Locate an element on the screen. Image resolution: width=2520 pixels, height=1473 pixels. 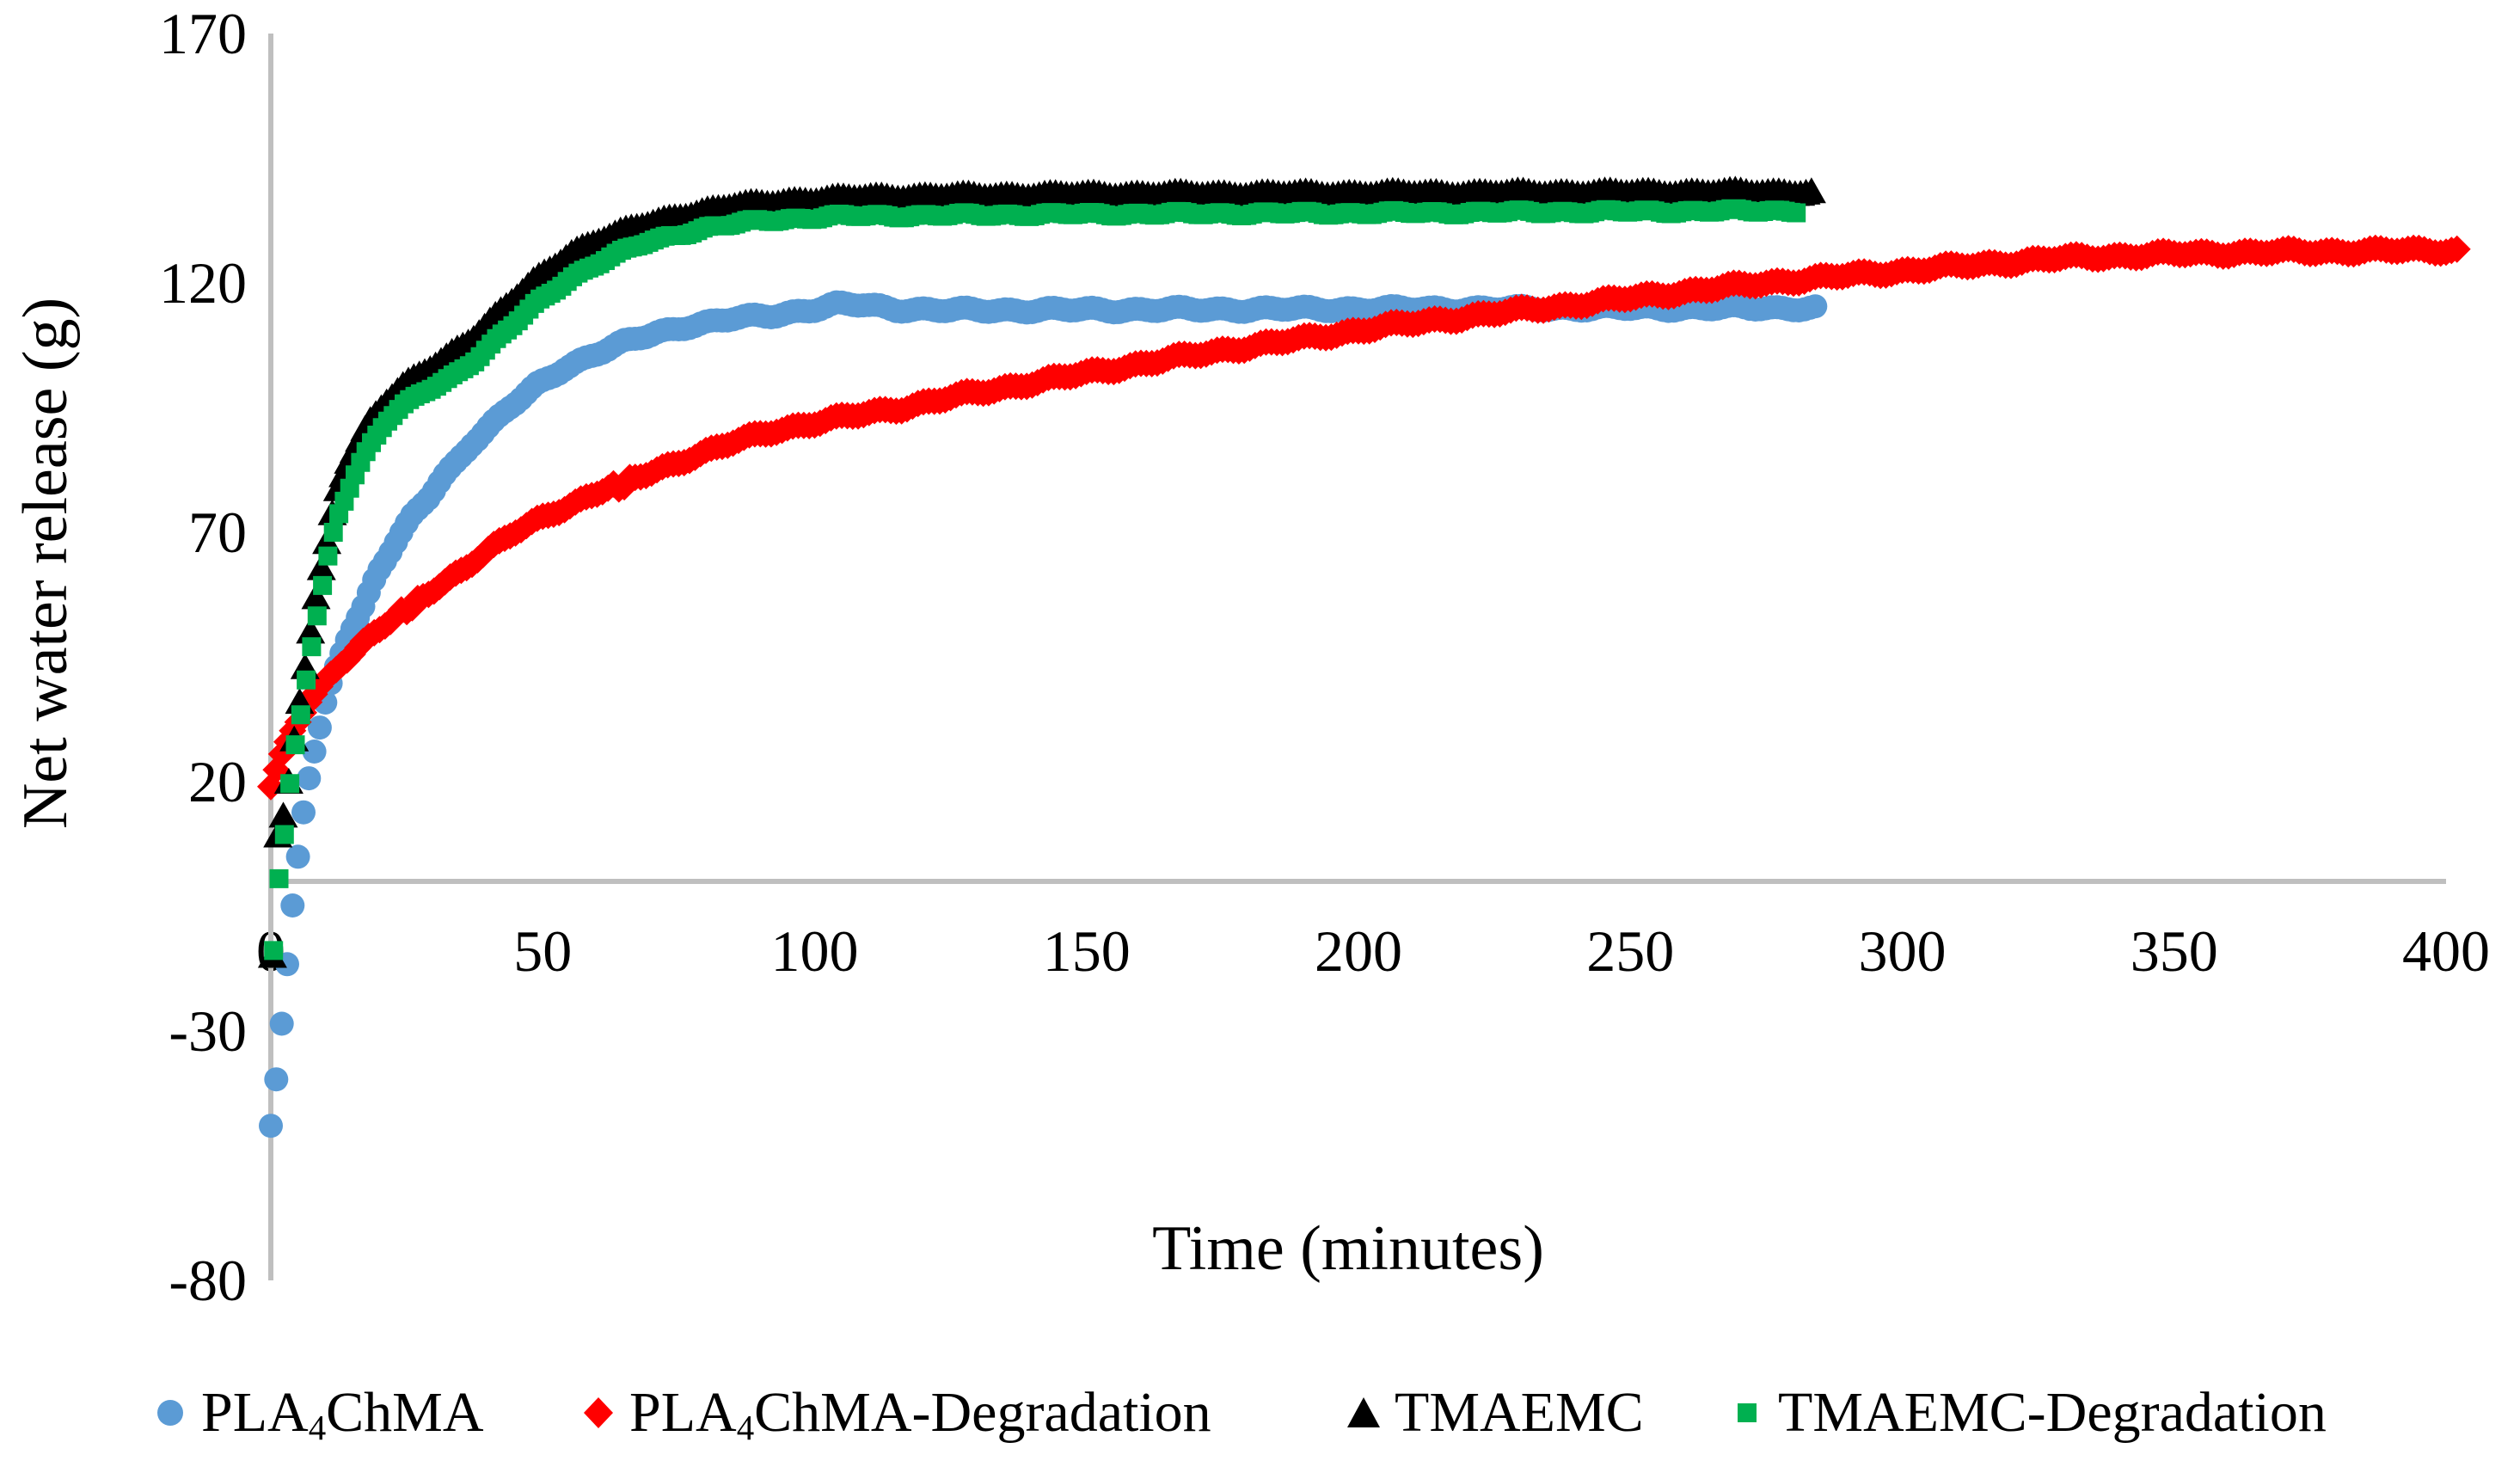
x-tick-label: 200 is located at coordinates (1359, 951).